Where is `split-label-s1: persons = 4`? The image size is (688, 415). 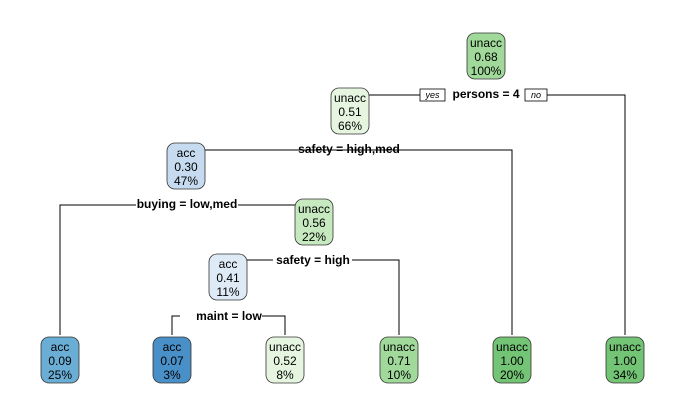
split-label-s1: persons = 4 is located at coordinates (485, 94).